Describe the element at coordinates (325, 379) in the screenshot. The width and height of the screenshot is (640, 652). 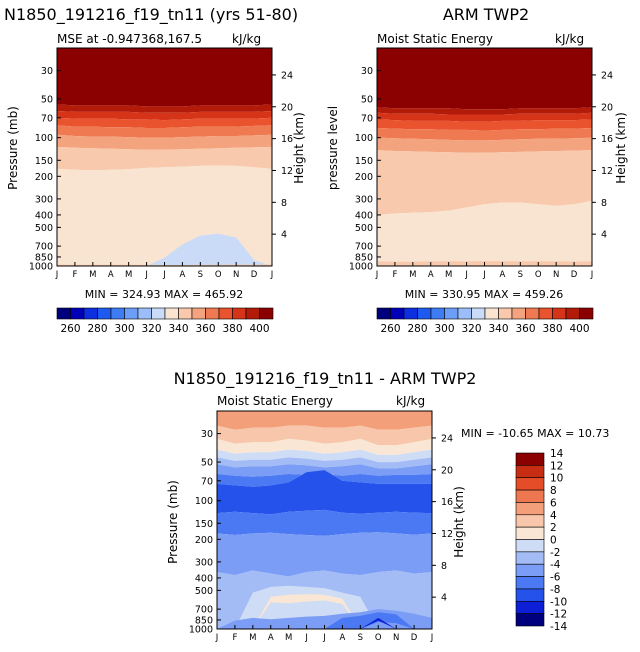
I see `panel-diff-title: N1850_191216_f19_tn11 - ARM TWP2` at that location.